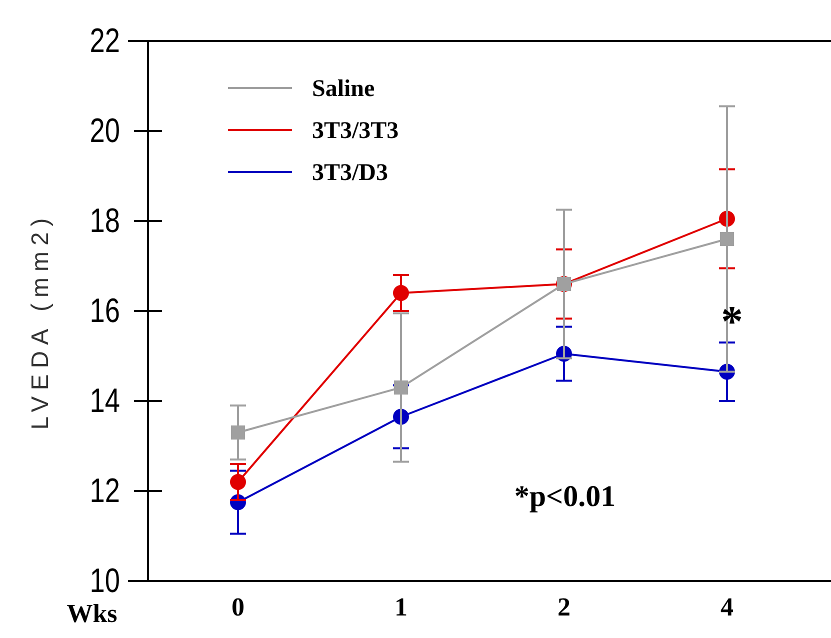 The width and height of the screenshot is (831, 638). Describe the element at coordinates (105, 400) in the screenshot. I see `y-tick-label: 14` at that location.